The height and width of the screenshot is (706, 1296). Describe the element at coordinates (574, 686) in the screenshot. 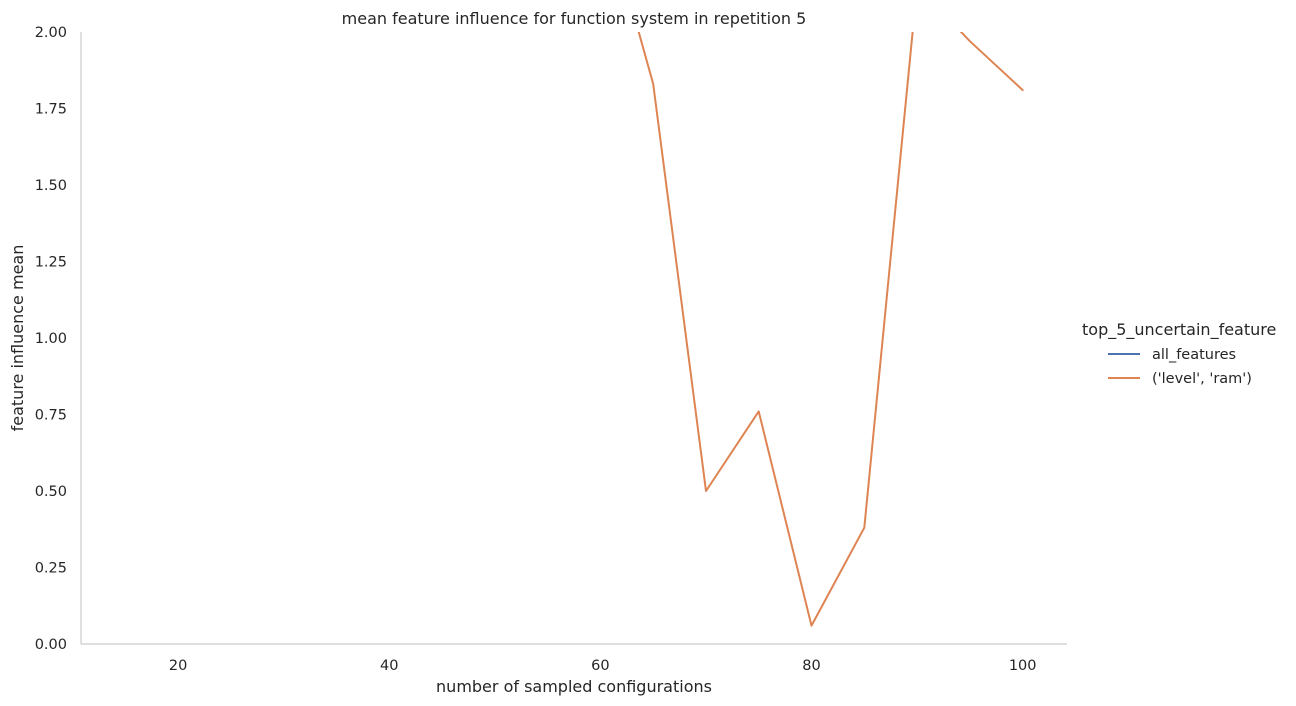

I see `x-axis-title: number of sampled configurations` at that location.